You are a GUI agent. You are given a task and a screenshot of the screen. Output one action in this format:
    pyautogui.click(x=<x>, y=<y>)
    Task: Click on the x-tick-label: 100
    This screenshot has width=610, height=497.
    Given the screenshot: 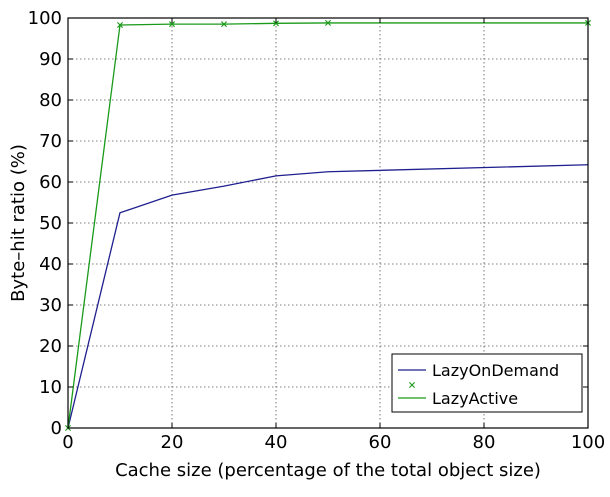 What is the action you would take?
    pyautogui.click(x=588, y=442)
    